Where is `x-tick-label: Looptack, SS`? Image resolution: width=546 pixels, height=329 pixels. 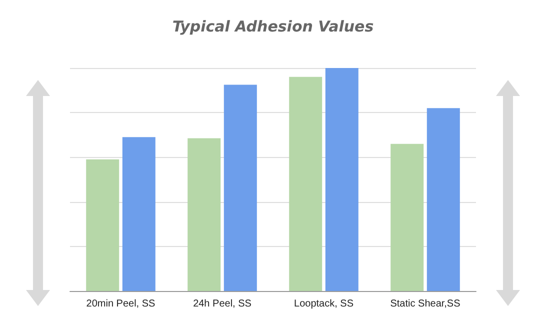 x-tick-label: Looptack, SS is located at coordinates (324, 304).